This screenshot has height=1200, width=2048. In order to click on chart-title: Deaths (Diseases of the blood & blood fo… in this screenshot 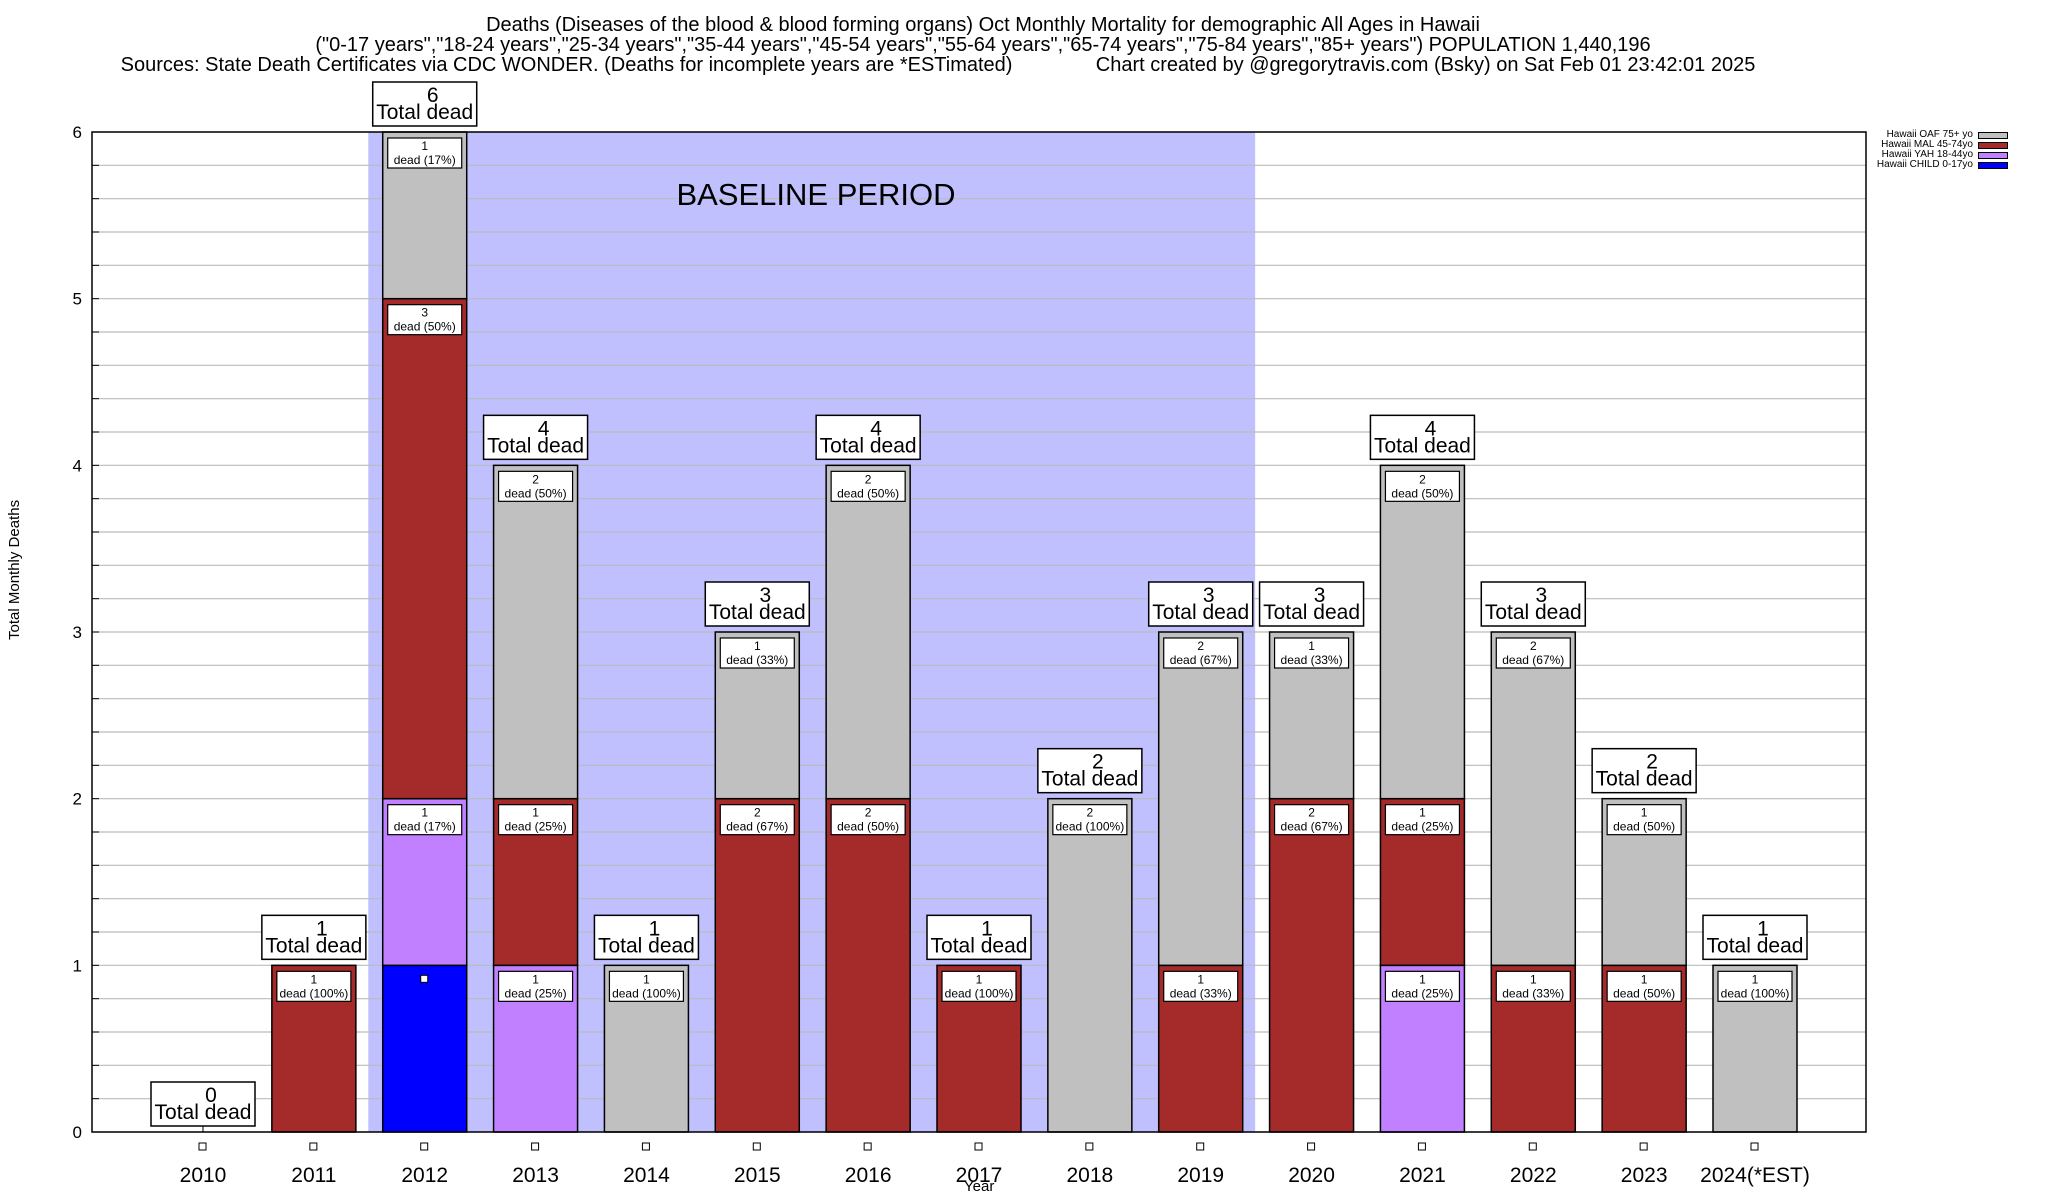, I will do `click(983, 25)`.